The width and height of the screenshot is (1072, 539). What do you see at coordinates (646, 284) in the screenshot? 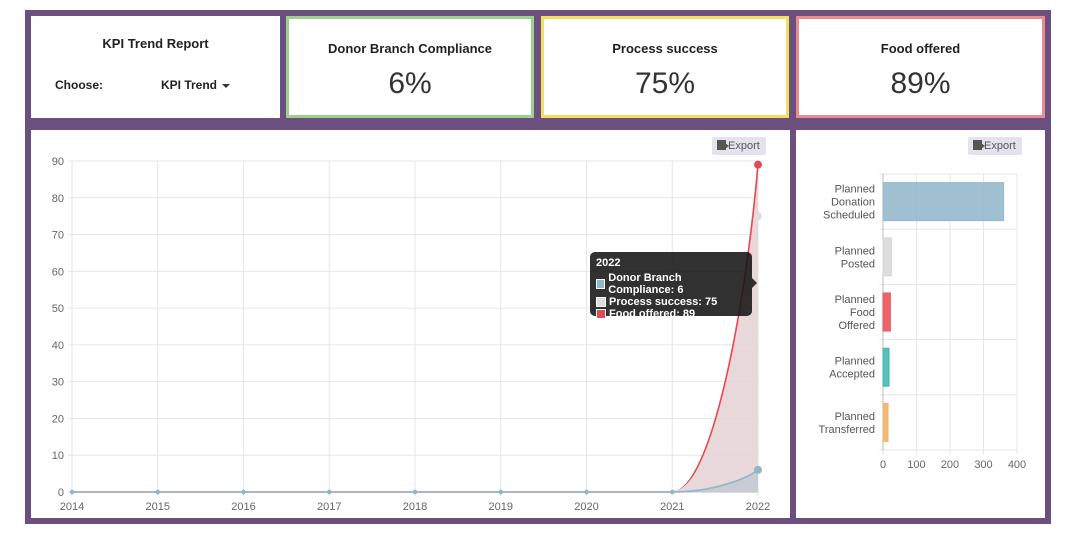
I see `tooltip-row-text: Donor Branch Compliance: 6` at bounding box center [646, 284].